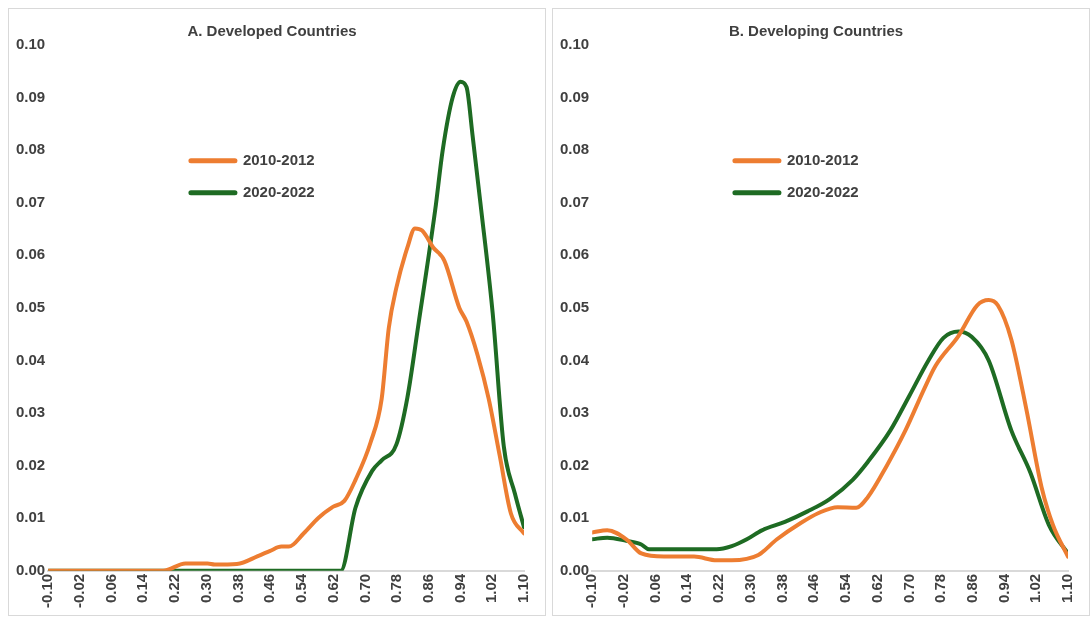  I want to click on chart-title: B. Developing Countries, so click(816, 31).